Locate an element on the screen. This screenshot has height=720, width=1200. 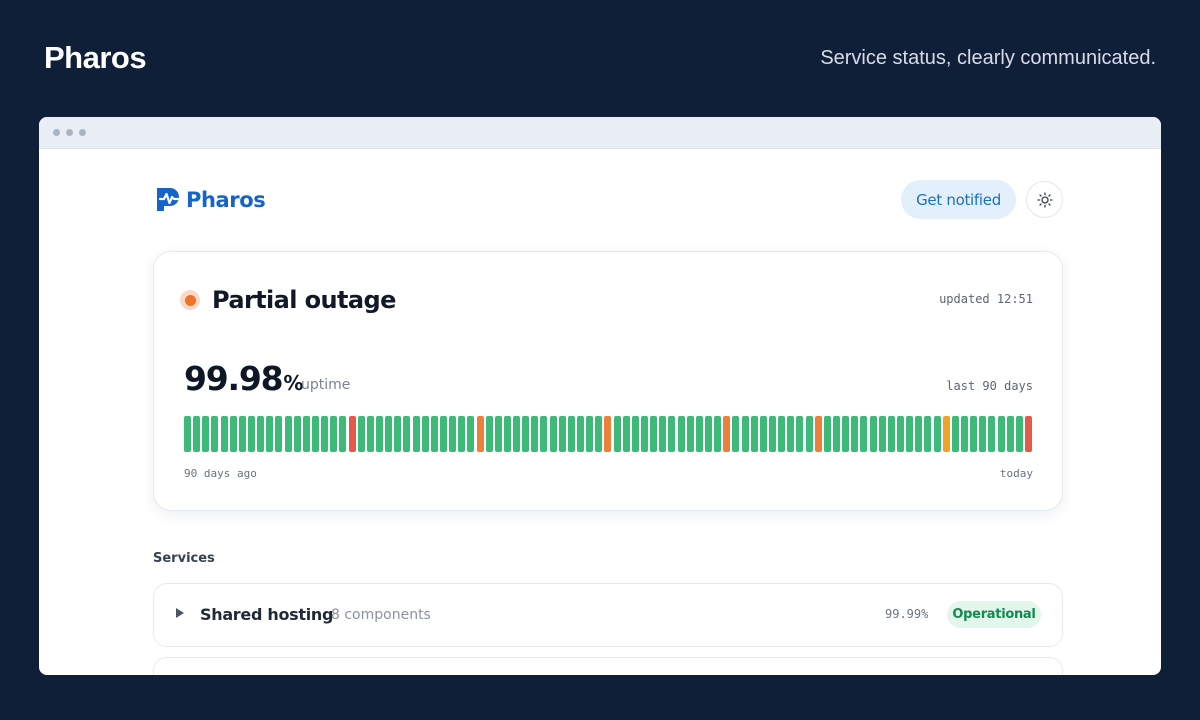
expand-arrow-icon is located at coordinates (180, 613).